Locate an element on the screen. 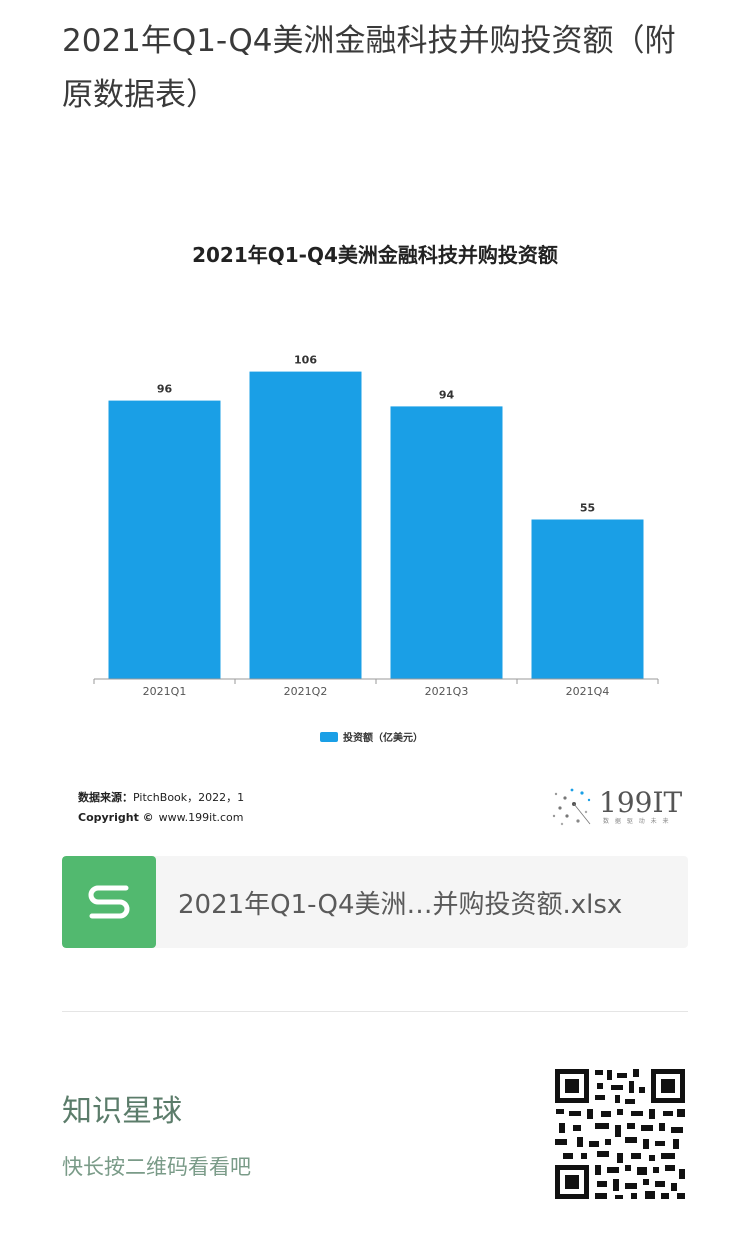  bar-value-label: 96 is located at coordinates (165, 389).